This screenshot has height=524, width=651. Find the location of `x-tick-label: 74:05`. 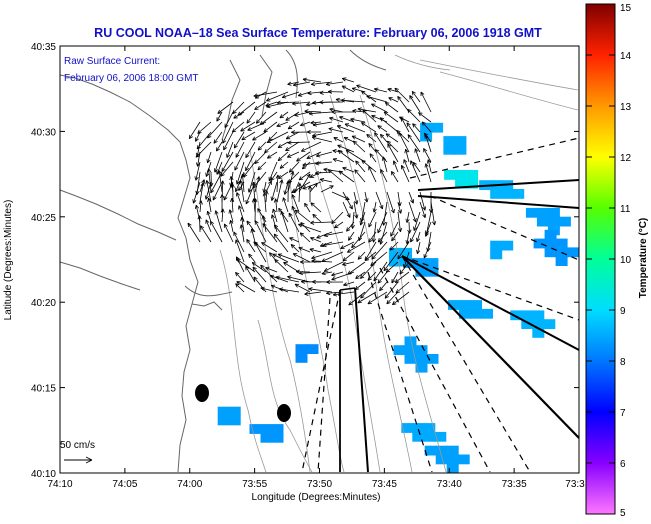

x-tick-label: 74:05 is located at coordinates (124, 484).